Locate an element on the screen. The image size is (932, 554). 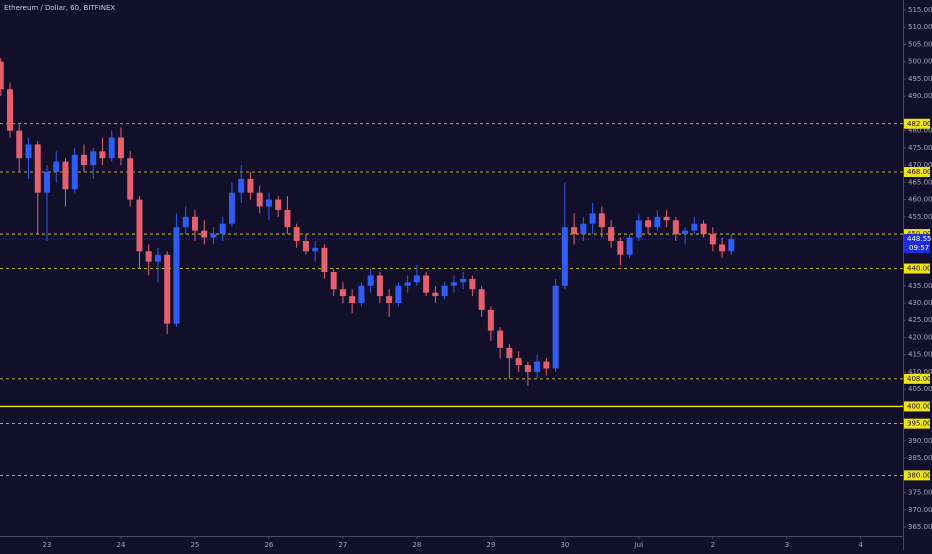
y-tick-label: 480.00 is located at coordinates (920, 131).